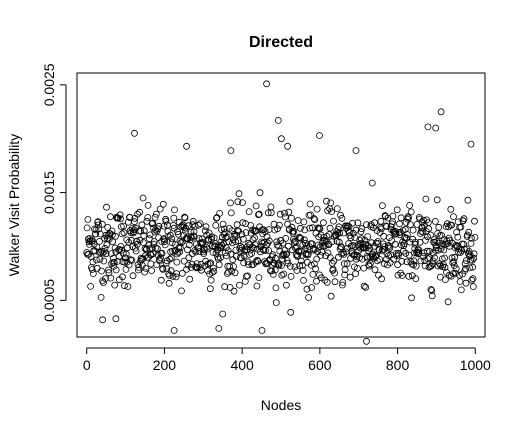 The image size is (524, 433). I want to click on x-tick-label: 200, so click(165, 365).